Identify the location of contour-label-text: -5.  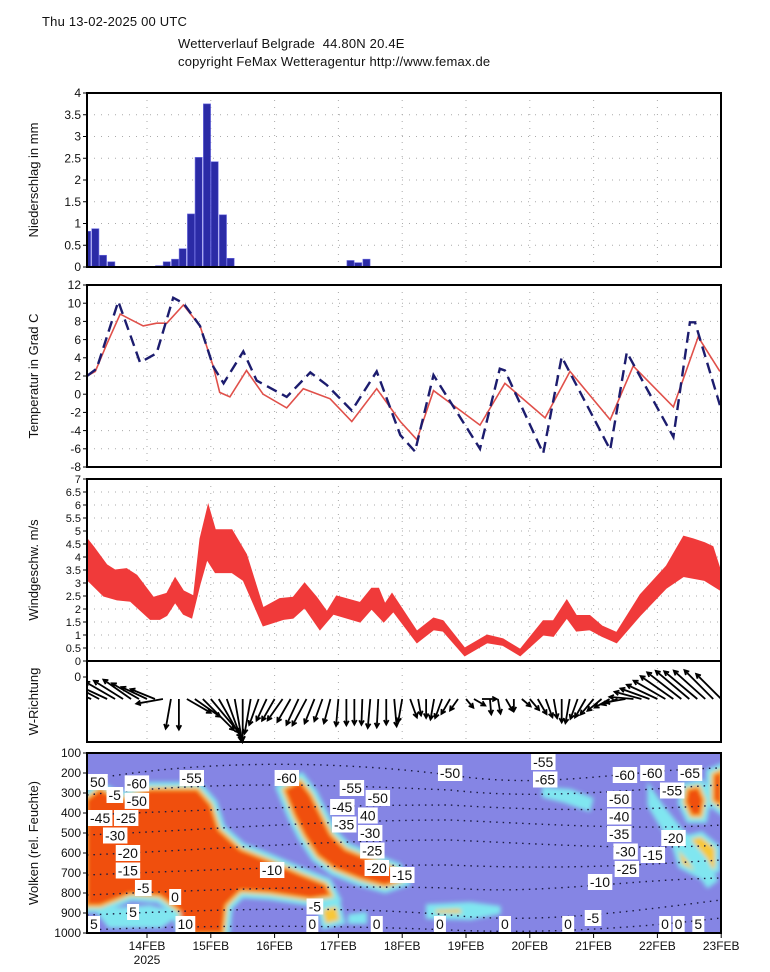
(315, 907).